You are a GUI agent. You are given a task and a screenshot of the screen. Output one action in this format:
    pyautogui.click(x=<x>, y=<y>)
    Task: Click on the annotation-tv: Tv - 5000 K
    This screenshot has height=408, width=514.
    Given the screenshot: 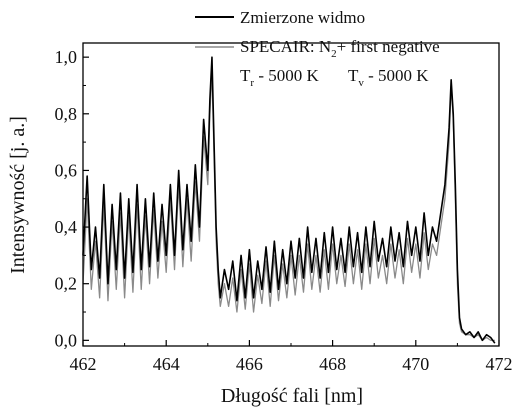 What is the action you would take?
    pyautogui.click(x=388, y=77)
    